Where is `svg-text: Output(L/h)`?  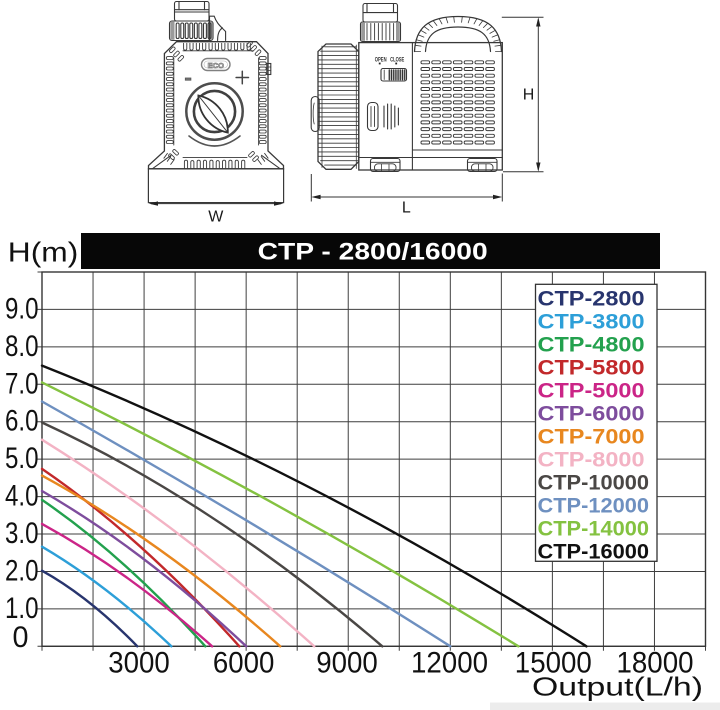
svg-text: Output(L/h) is located at coordinates (617, 687).